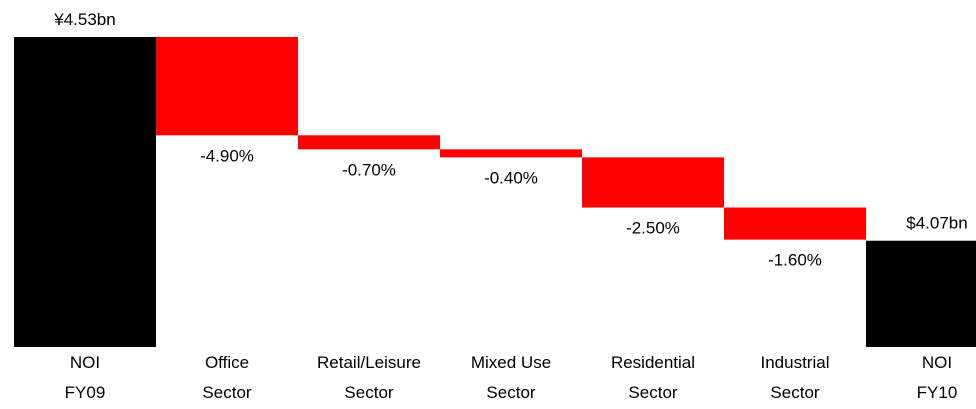 The width and height of the screenshot is (976, 409). What do you see at coordinates (369, 377) in the screenshot?
I see `x-tick-label: Retail/Leisure Sector` at bounding box center [369, 377].